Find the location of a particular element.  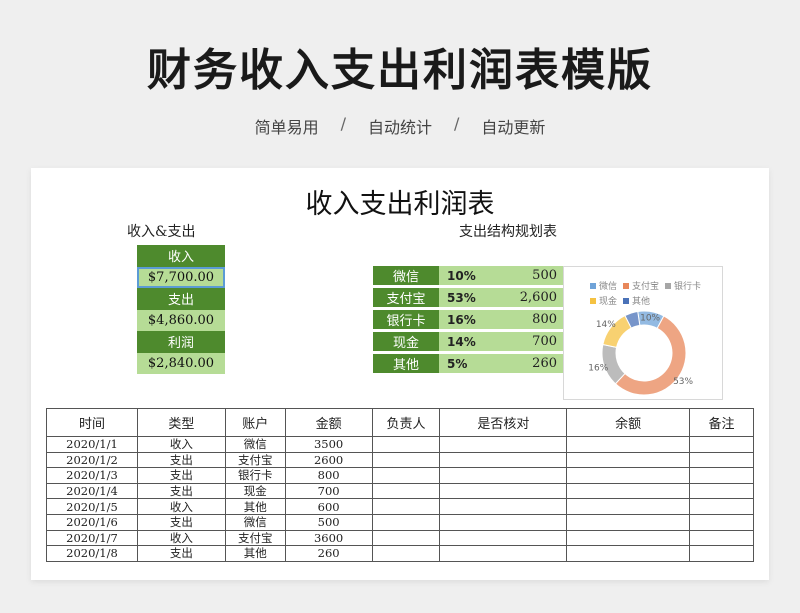

column-header-type: 类型 is located at coordinates (181, 422).